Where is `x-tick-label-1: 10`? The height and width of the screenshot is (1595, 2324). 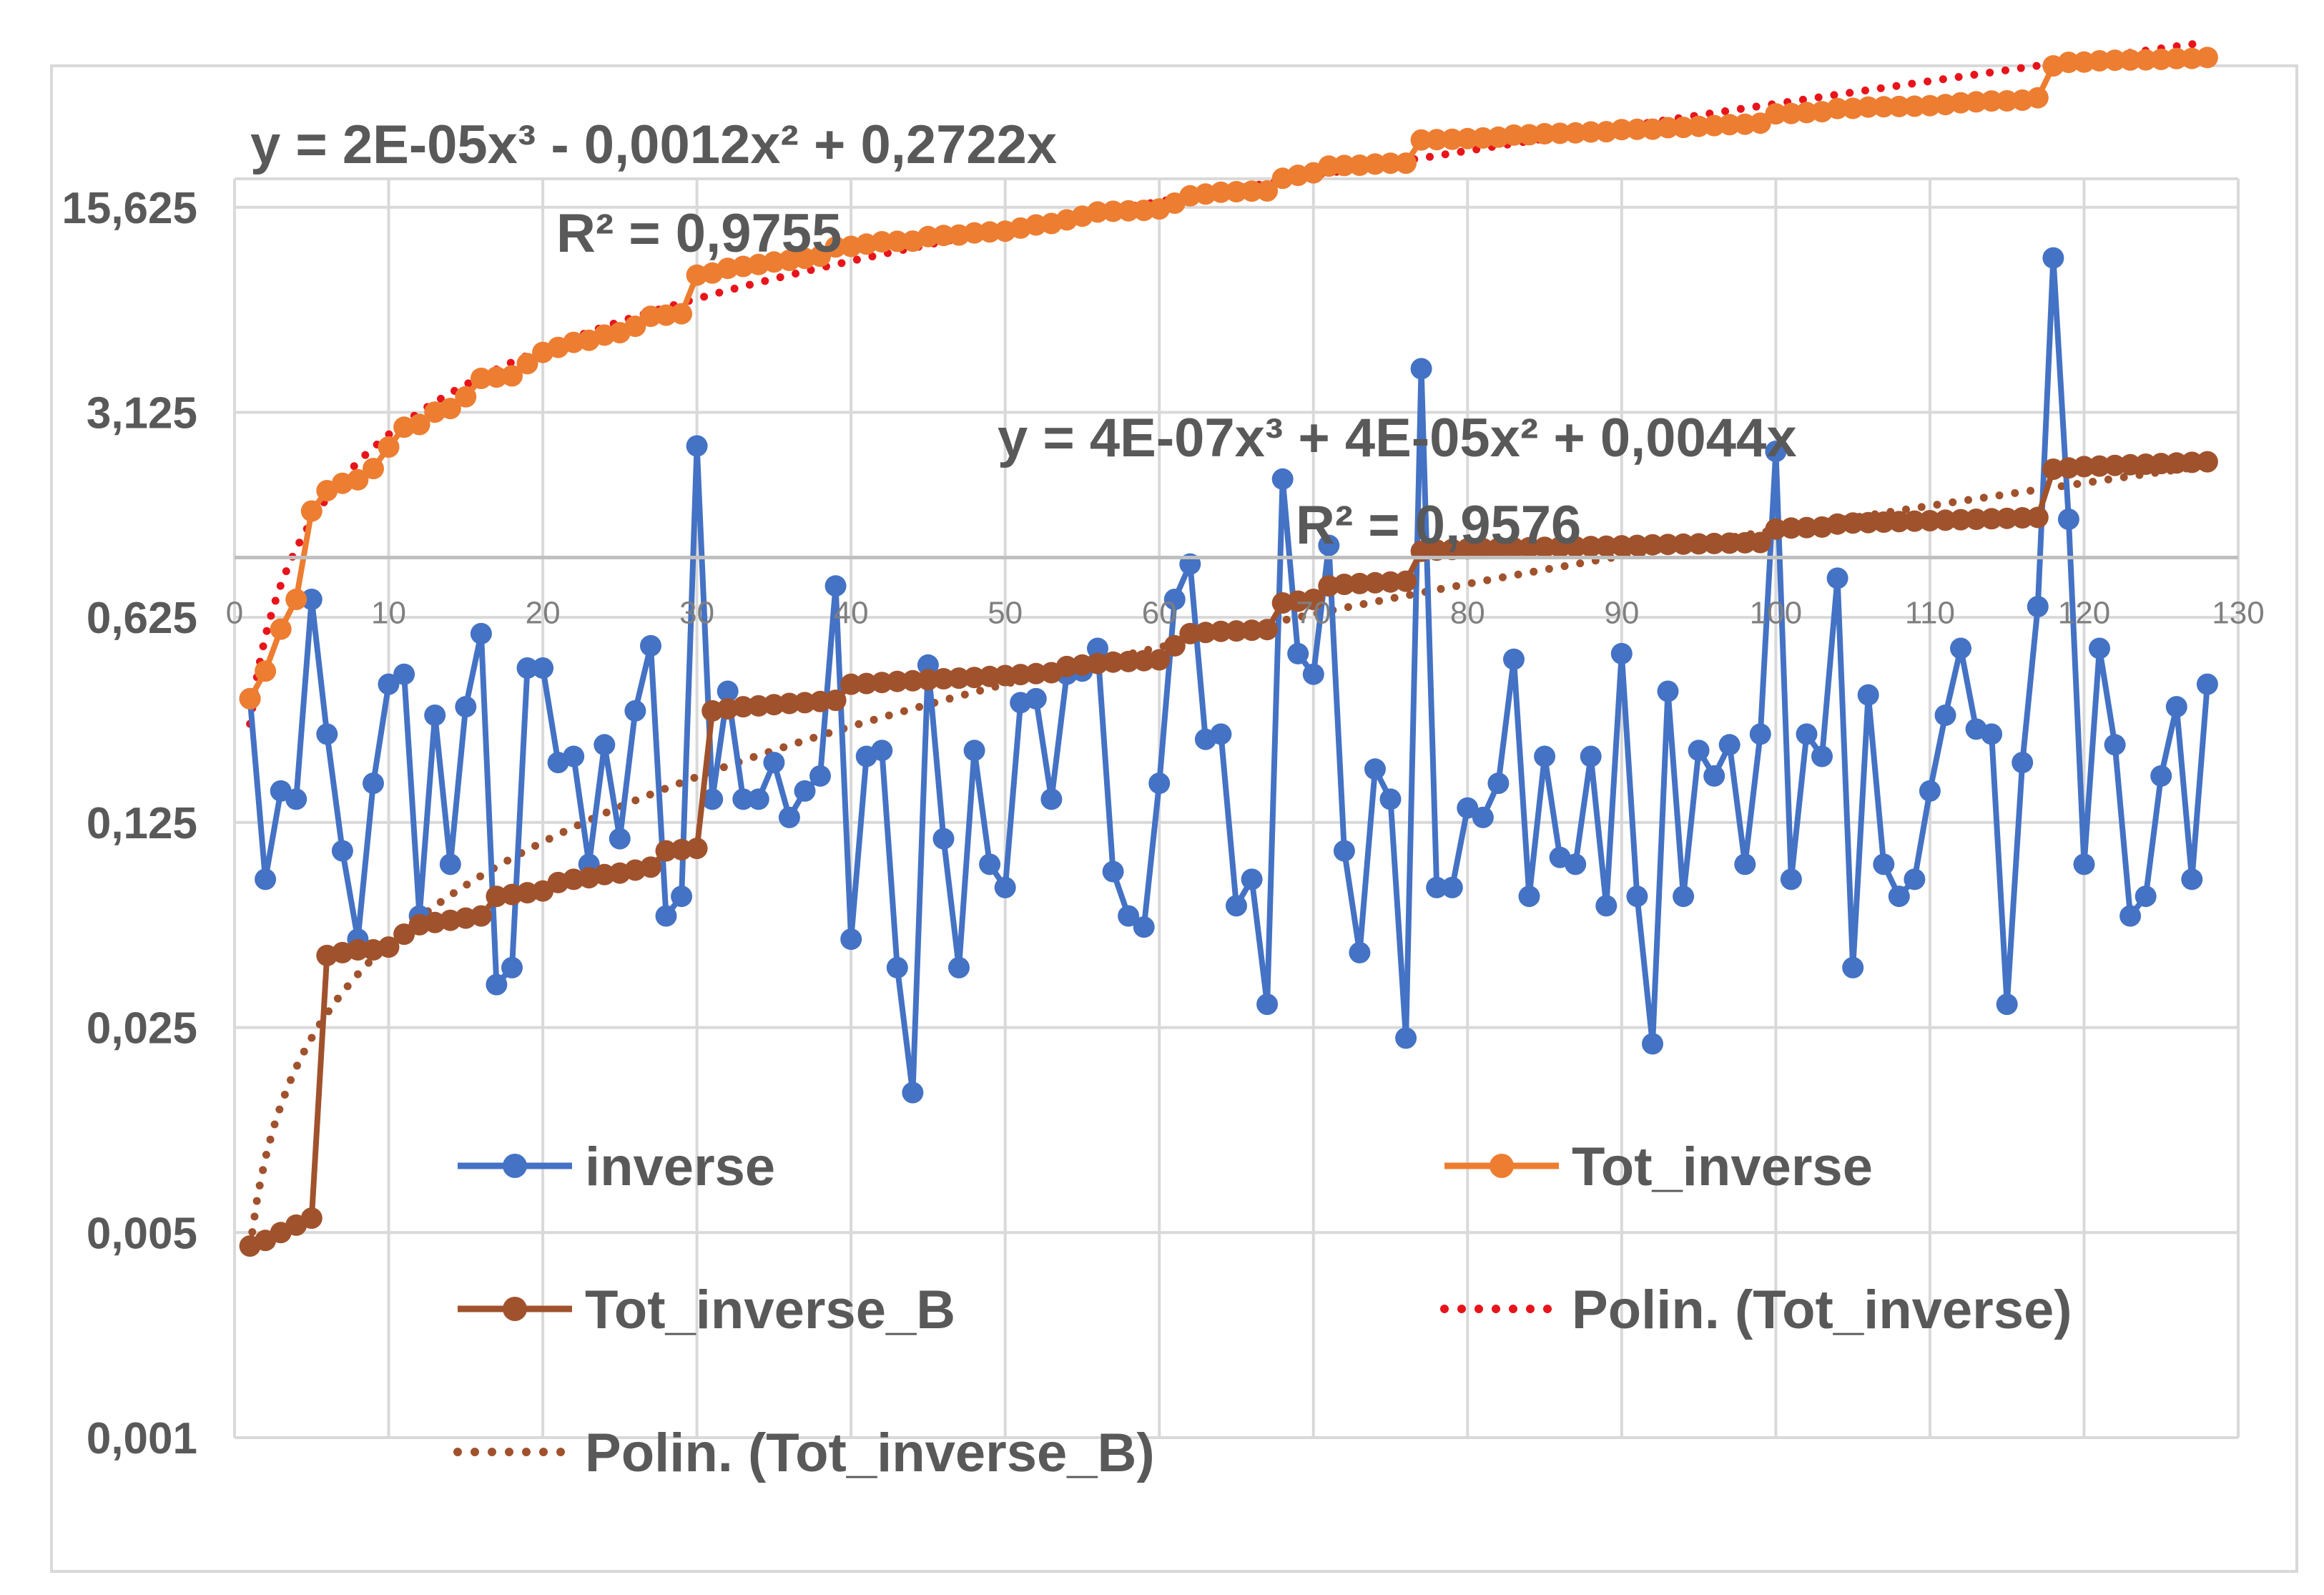
x-tick-label-1: 10 is located at coordinates (388, 612).